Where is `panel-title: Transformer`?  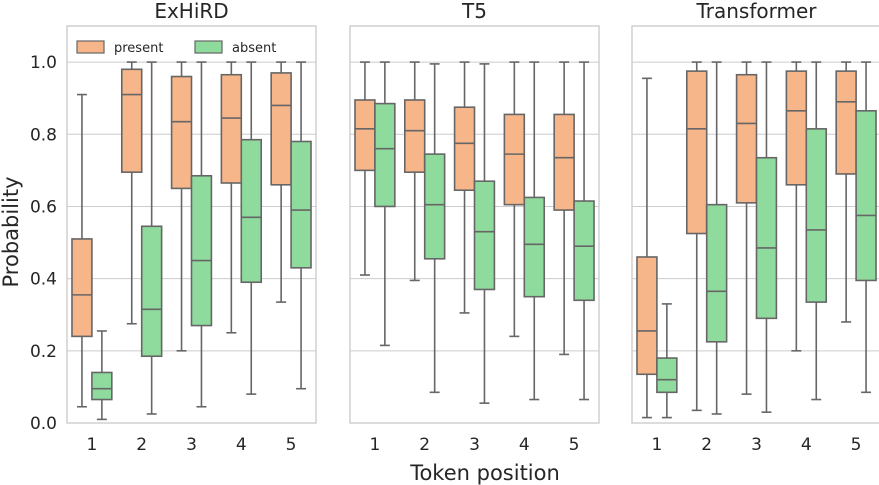 panel-title: Transformer is located at coordinates (756, 11).